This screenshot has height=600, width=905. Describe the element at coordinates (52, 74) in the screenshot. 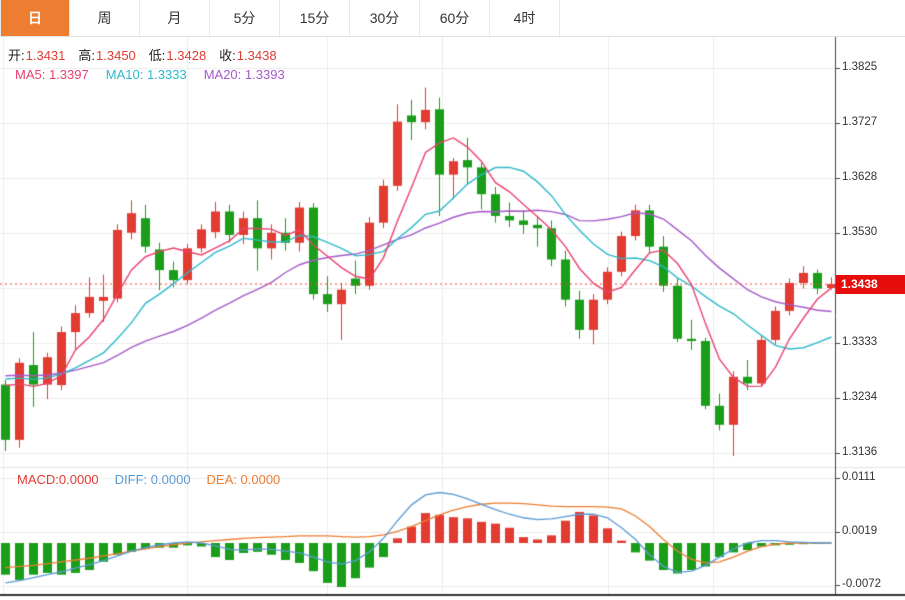

I see `ma5-readout: MA5: 1.3397` at that location.